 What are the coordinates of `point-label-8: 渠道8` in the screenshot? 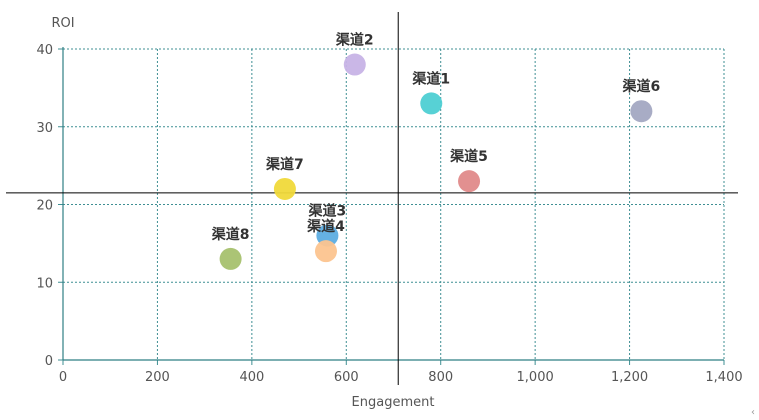 It's located at (230, 234).